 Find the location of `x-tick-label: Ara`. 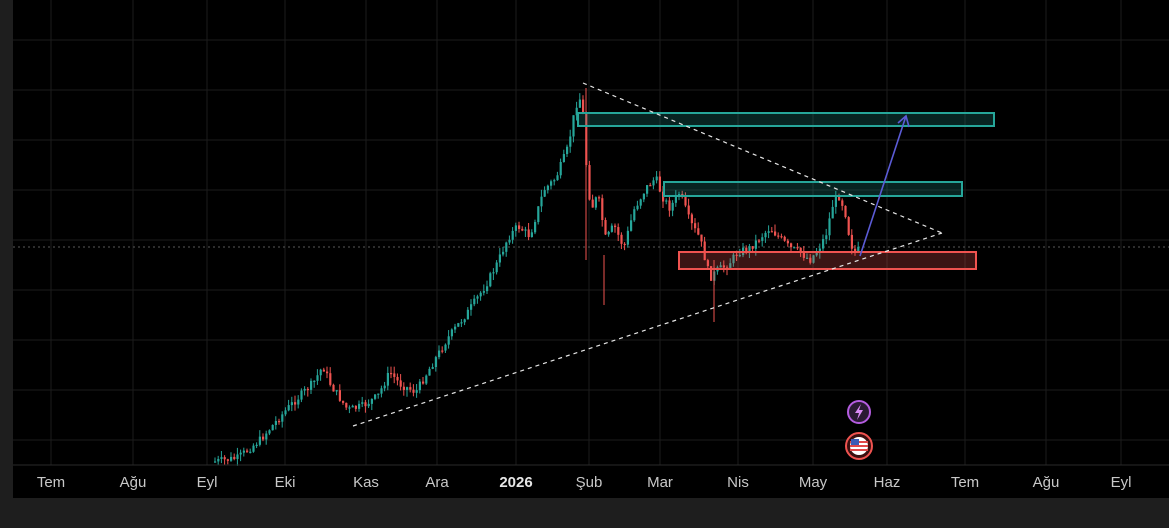

x-tick-label: Ara is located at coordinates (437, 482).